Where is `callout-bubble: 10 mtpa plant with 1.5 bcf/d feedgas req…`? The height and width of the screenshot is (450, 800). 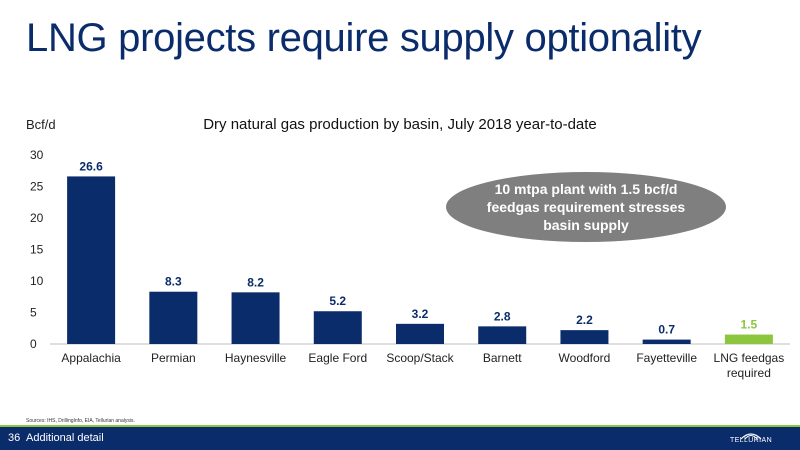 callout-bubble: 10 mtpa plant with 1.5 bcf/d feedgas req… is located at coordinates (586, 207).